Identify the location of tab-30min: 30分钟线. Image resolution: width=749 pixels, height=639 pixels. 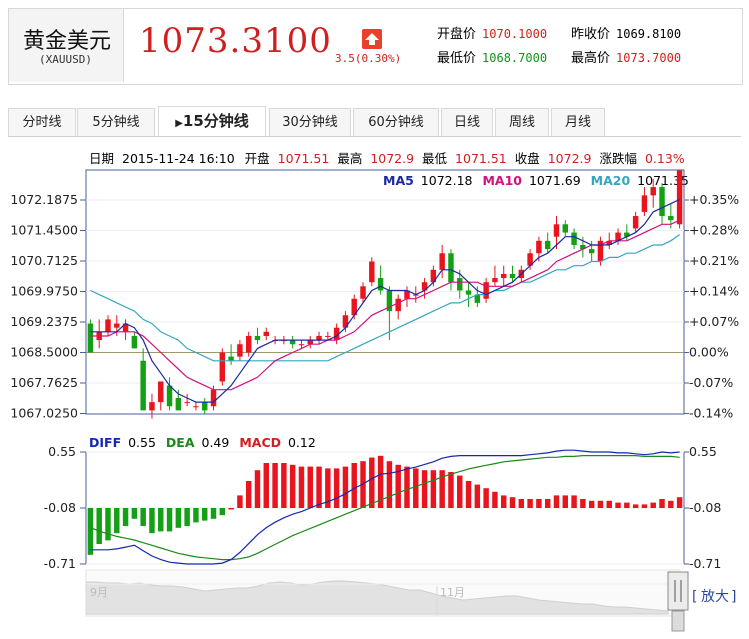
(310, 122).